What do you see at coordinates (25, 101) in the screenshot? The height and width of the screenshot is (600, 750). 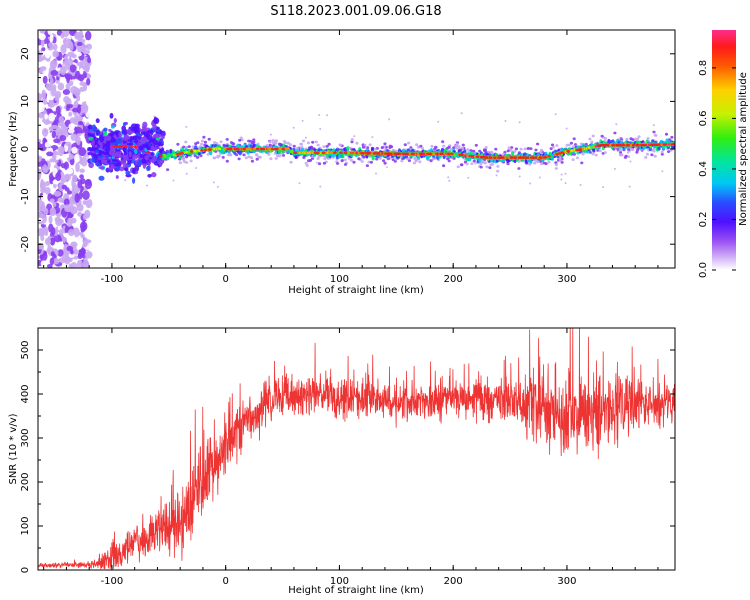 I see `y-tick-label: 10` at bounding box center [25, 101].